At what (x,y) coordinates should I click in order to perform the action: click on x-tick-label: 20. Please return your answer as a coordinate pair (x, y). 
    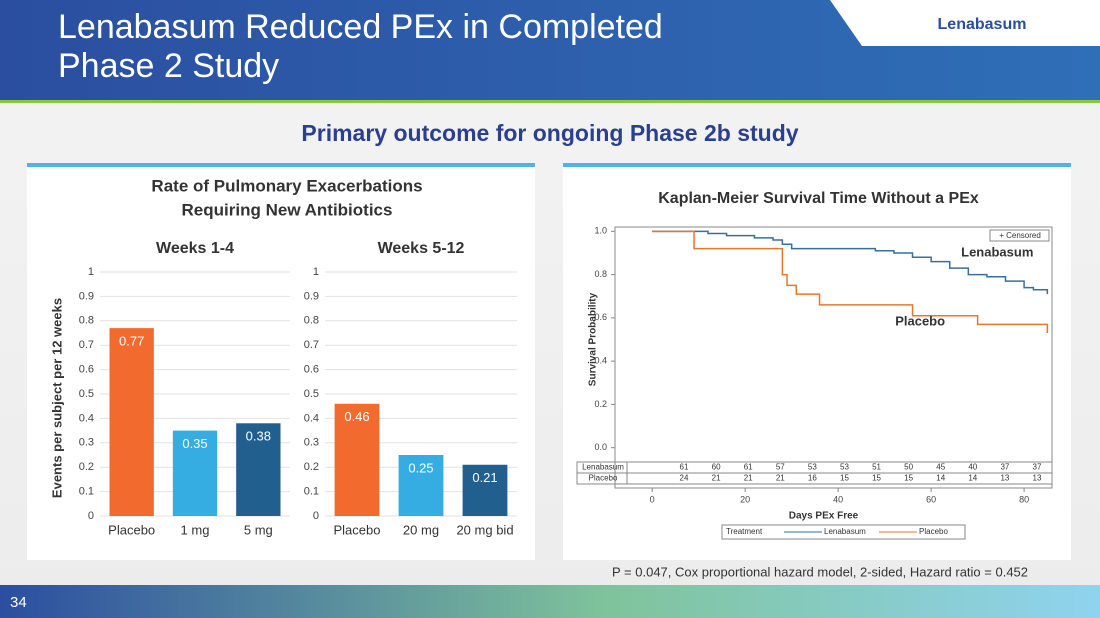
    Looking at the image, I should click on (745, 499).